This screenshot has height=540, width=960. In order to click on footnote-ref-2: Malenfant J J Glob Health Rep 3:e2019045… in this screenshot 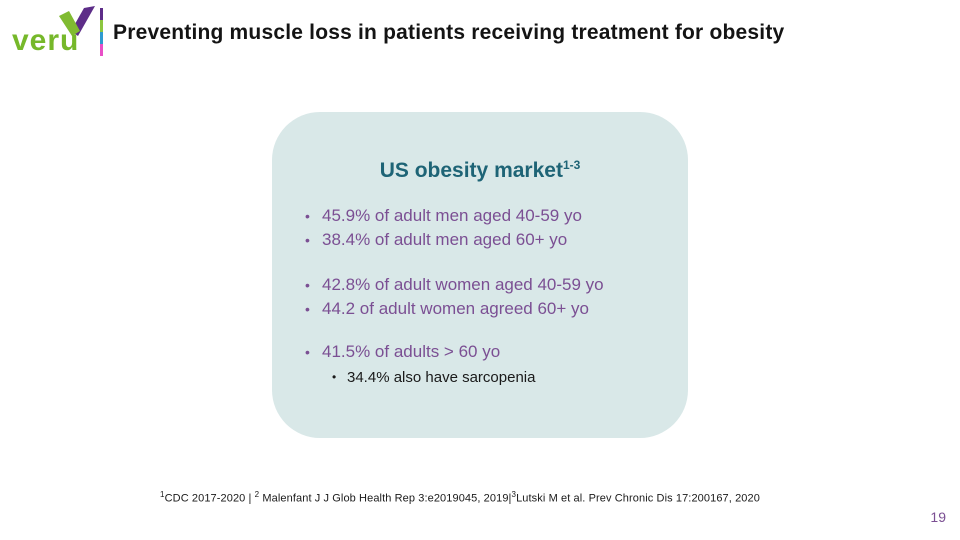, I will do `click(385, 498)`.